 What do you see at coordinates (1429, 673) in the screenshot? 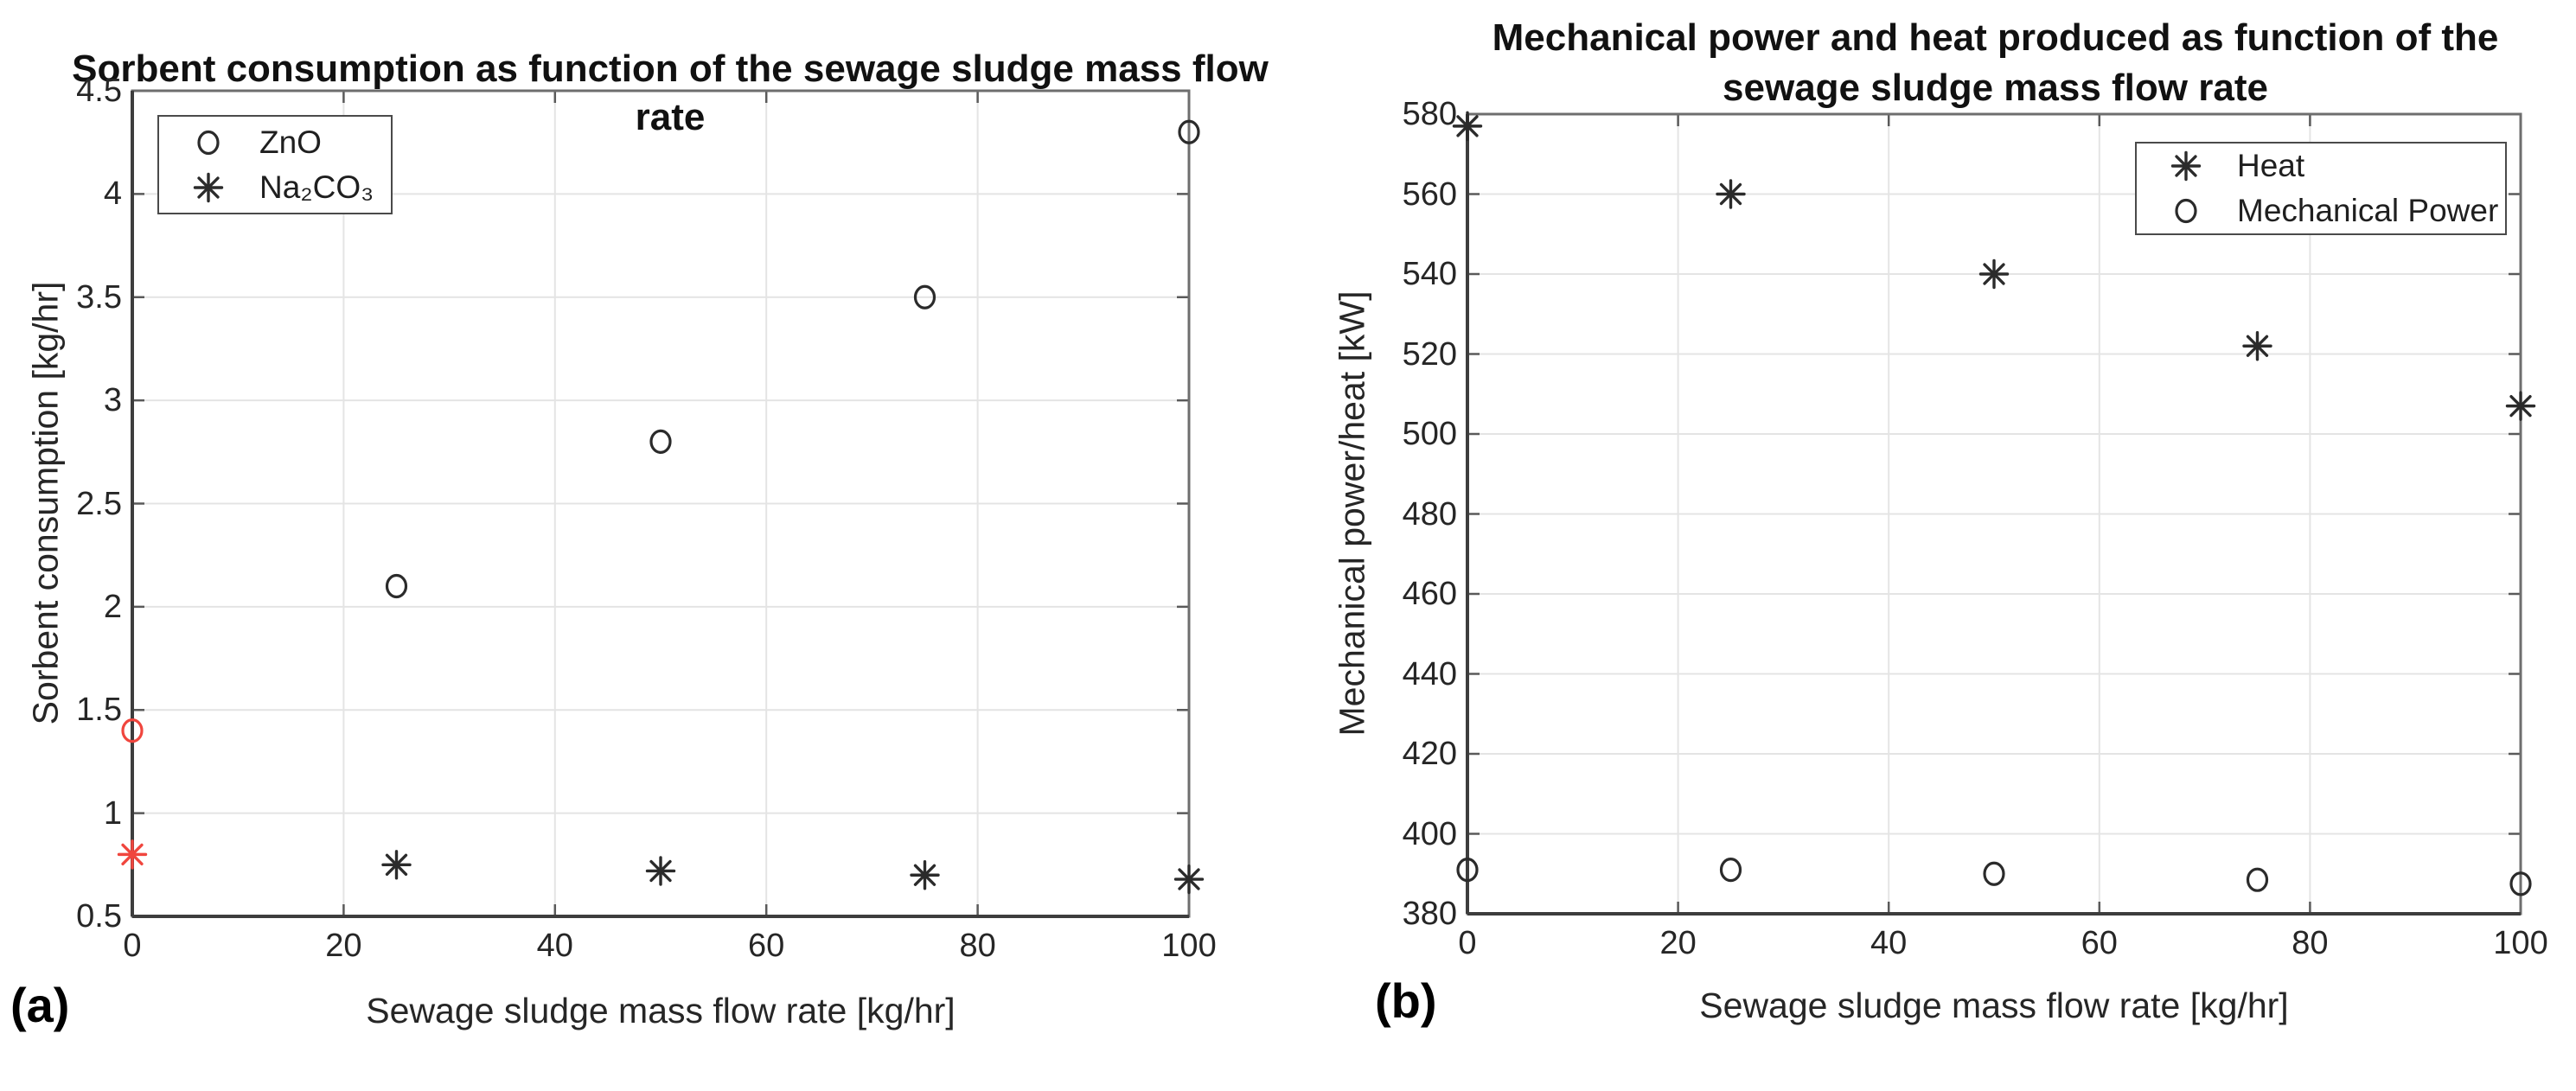
I see `y-tick-label: 440` at bounding box center [1429, 673].